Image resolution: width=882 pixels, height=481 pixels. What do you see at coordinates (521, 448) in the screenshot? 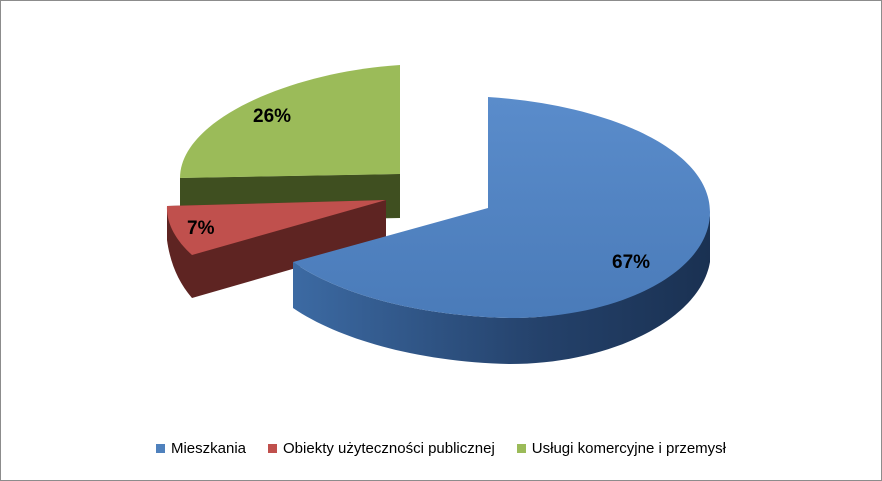
I see `legend-swatch-usugi` at bounding box center [521, 448].